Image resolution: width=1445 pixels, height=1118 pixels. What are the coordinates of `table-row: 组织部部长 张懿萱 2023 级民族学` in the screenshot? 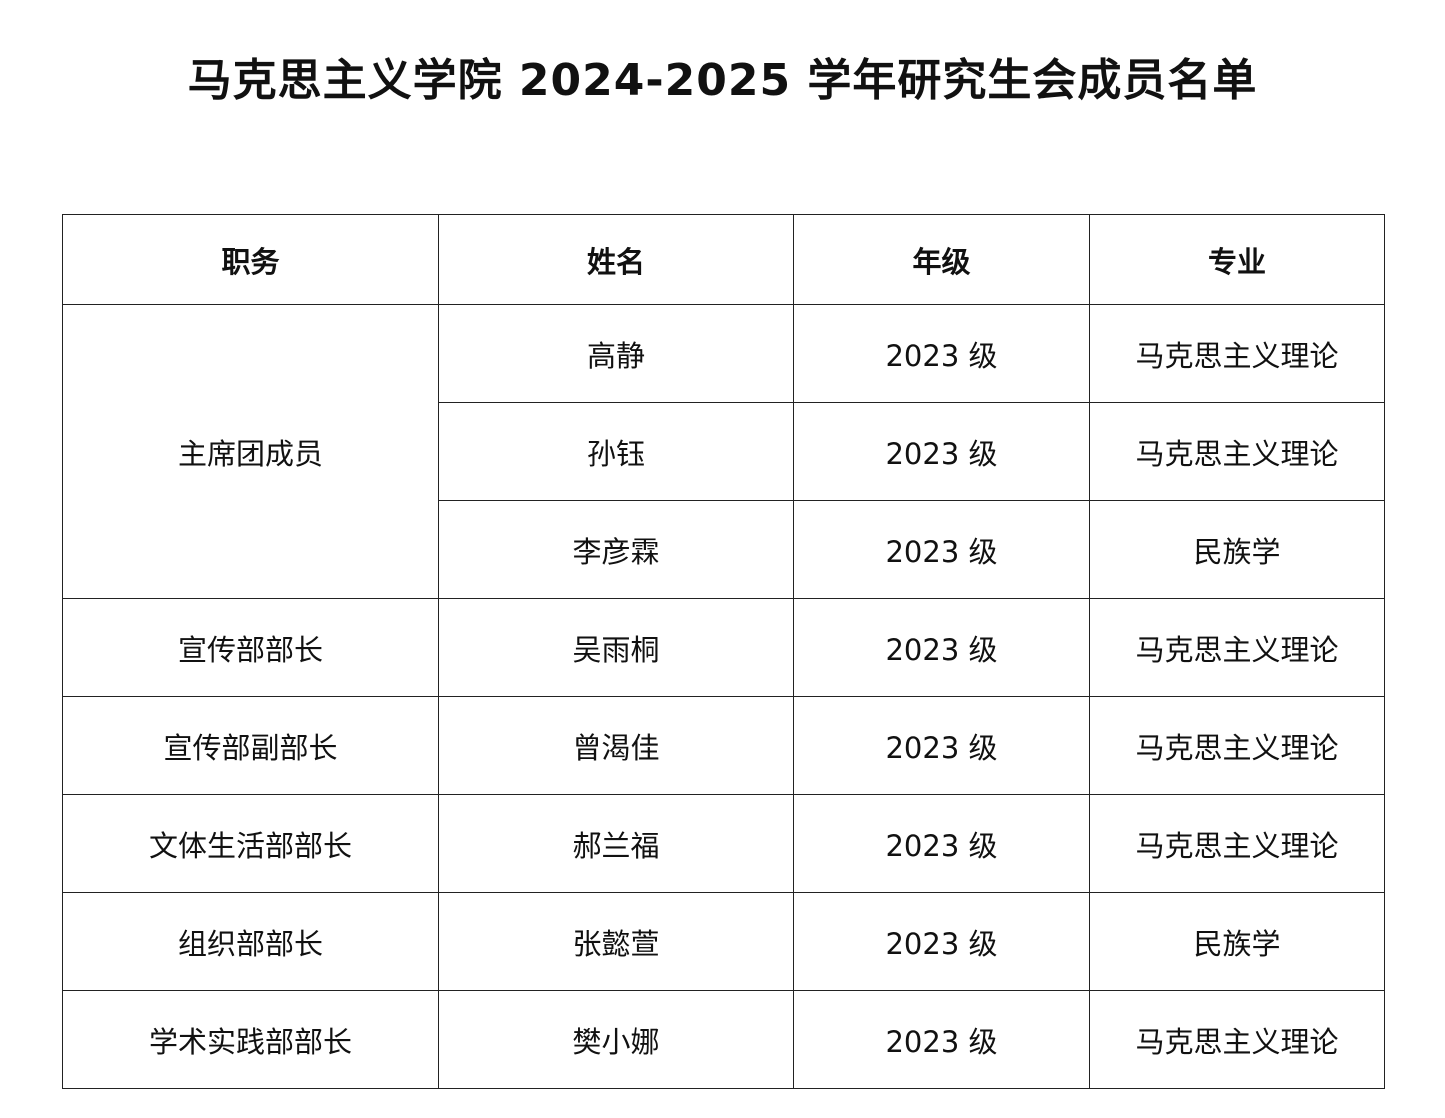 It's located at (723, 941).